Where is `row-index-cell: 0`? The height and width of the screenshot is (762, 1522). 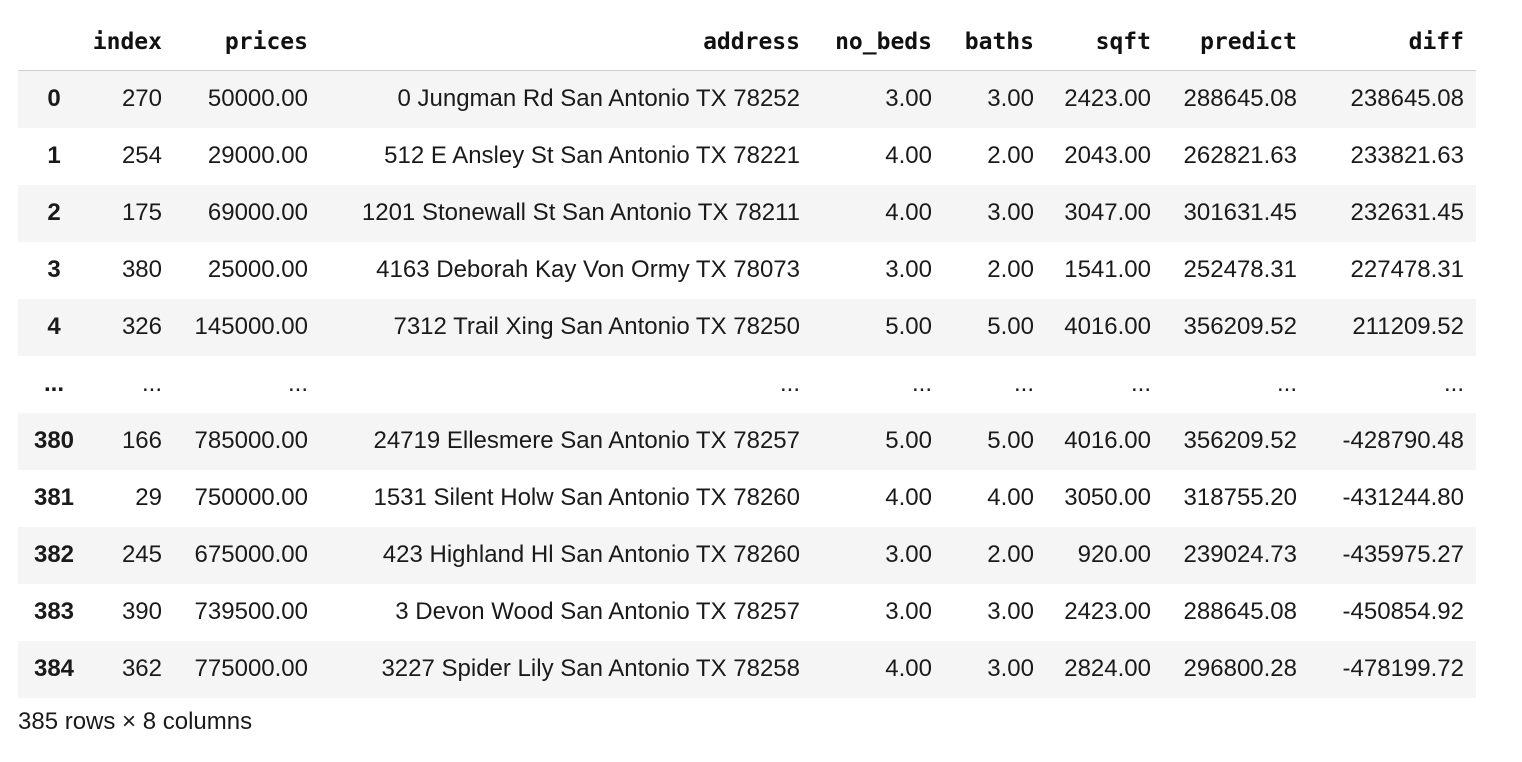
row-index-cell: 0 is located at coordinates (54, 99).